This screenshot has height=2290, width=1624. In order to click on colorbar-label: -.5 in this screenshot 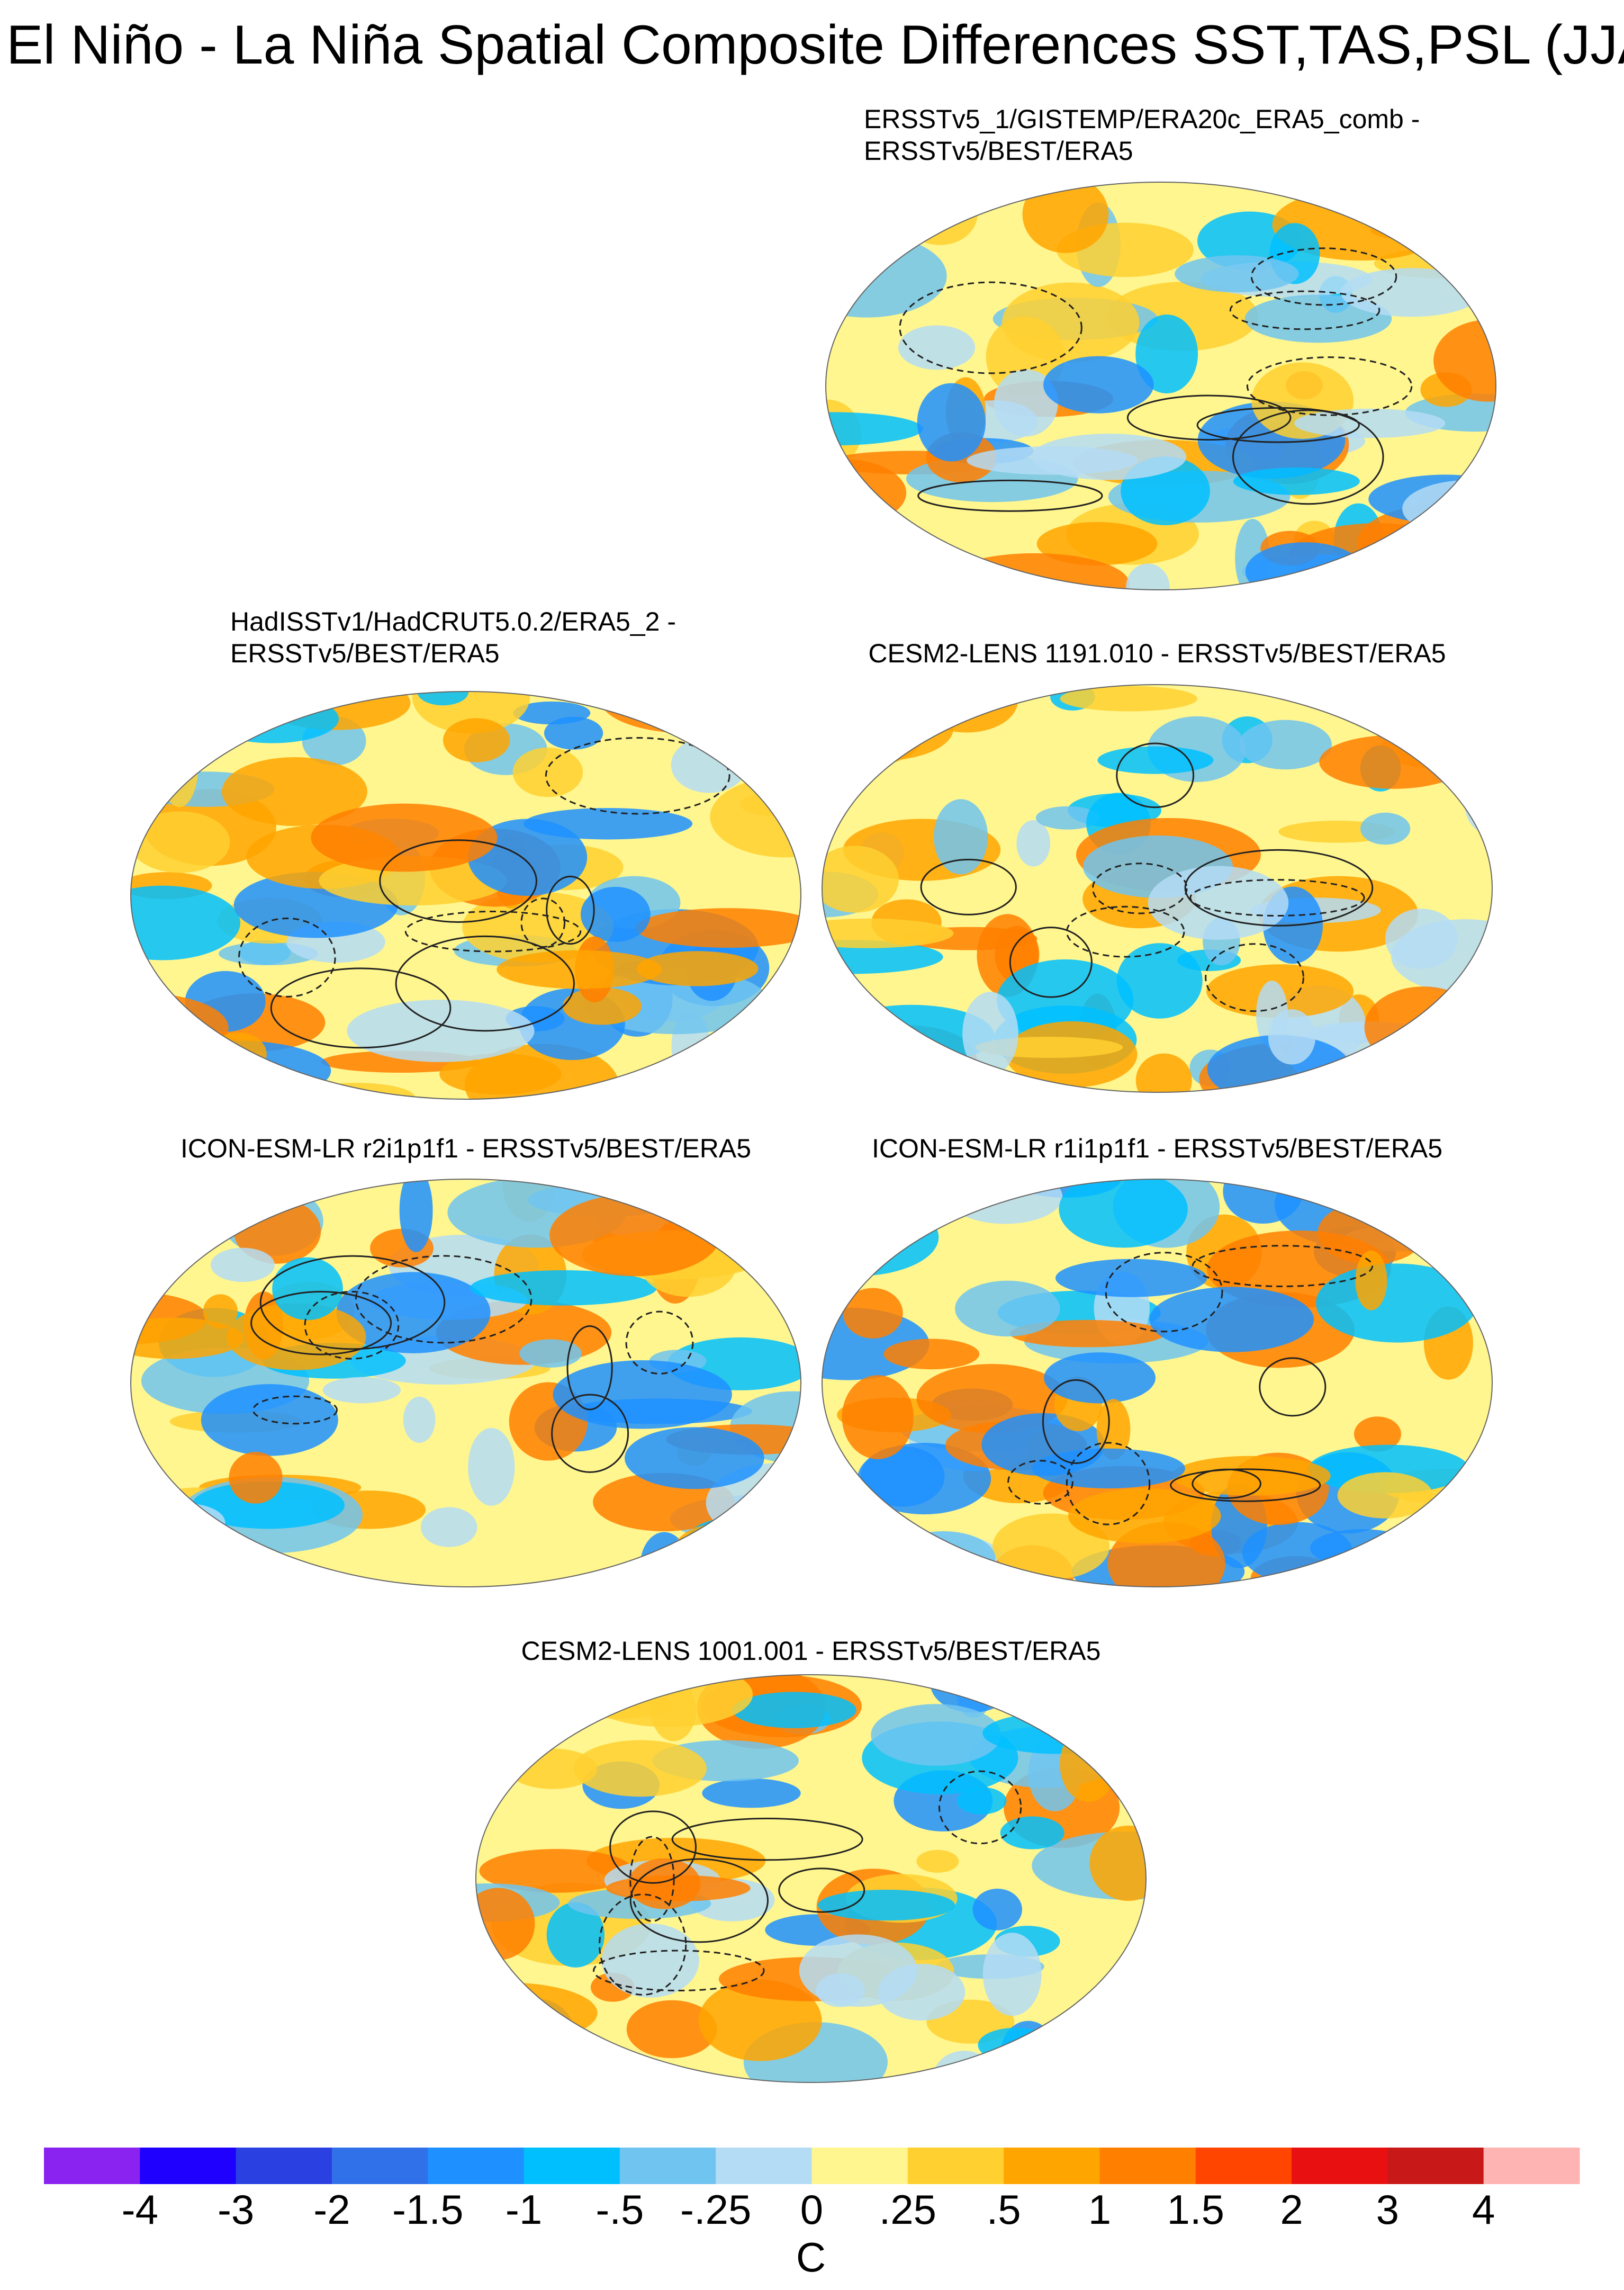, I will do `click(620, 2209)`.